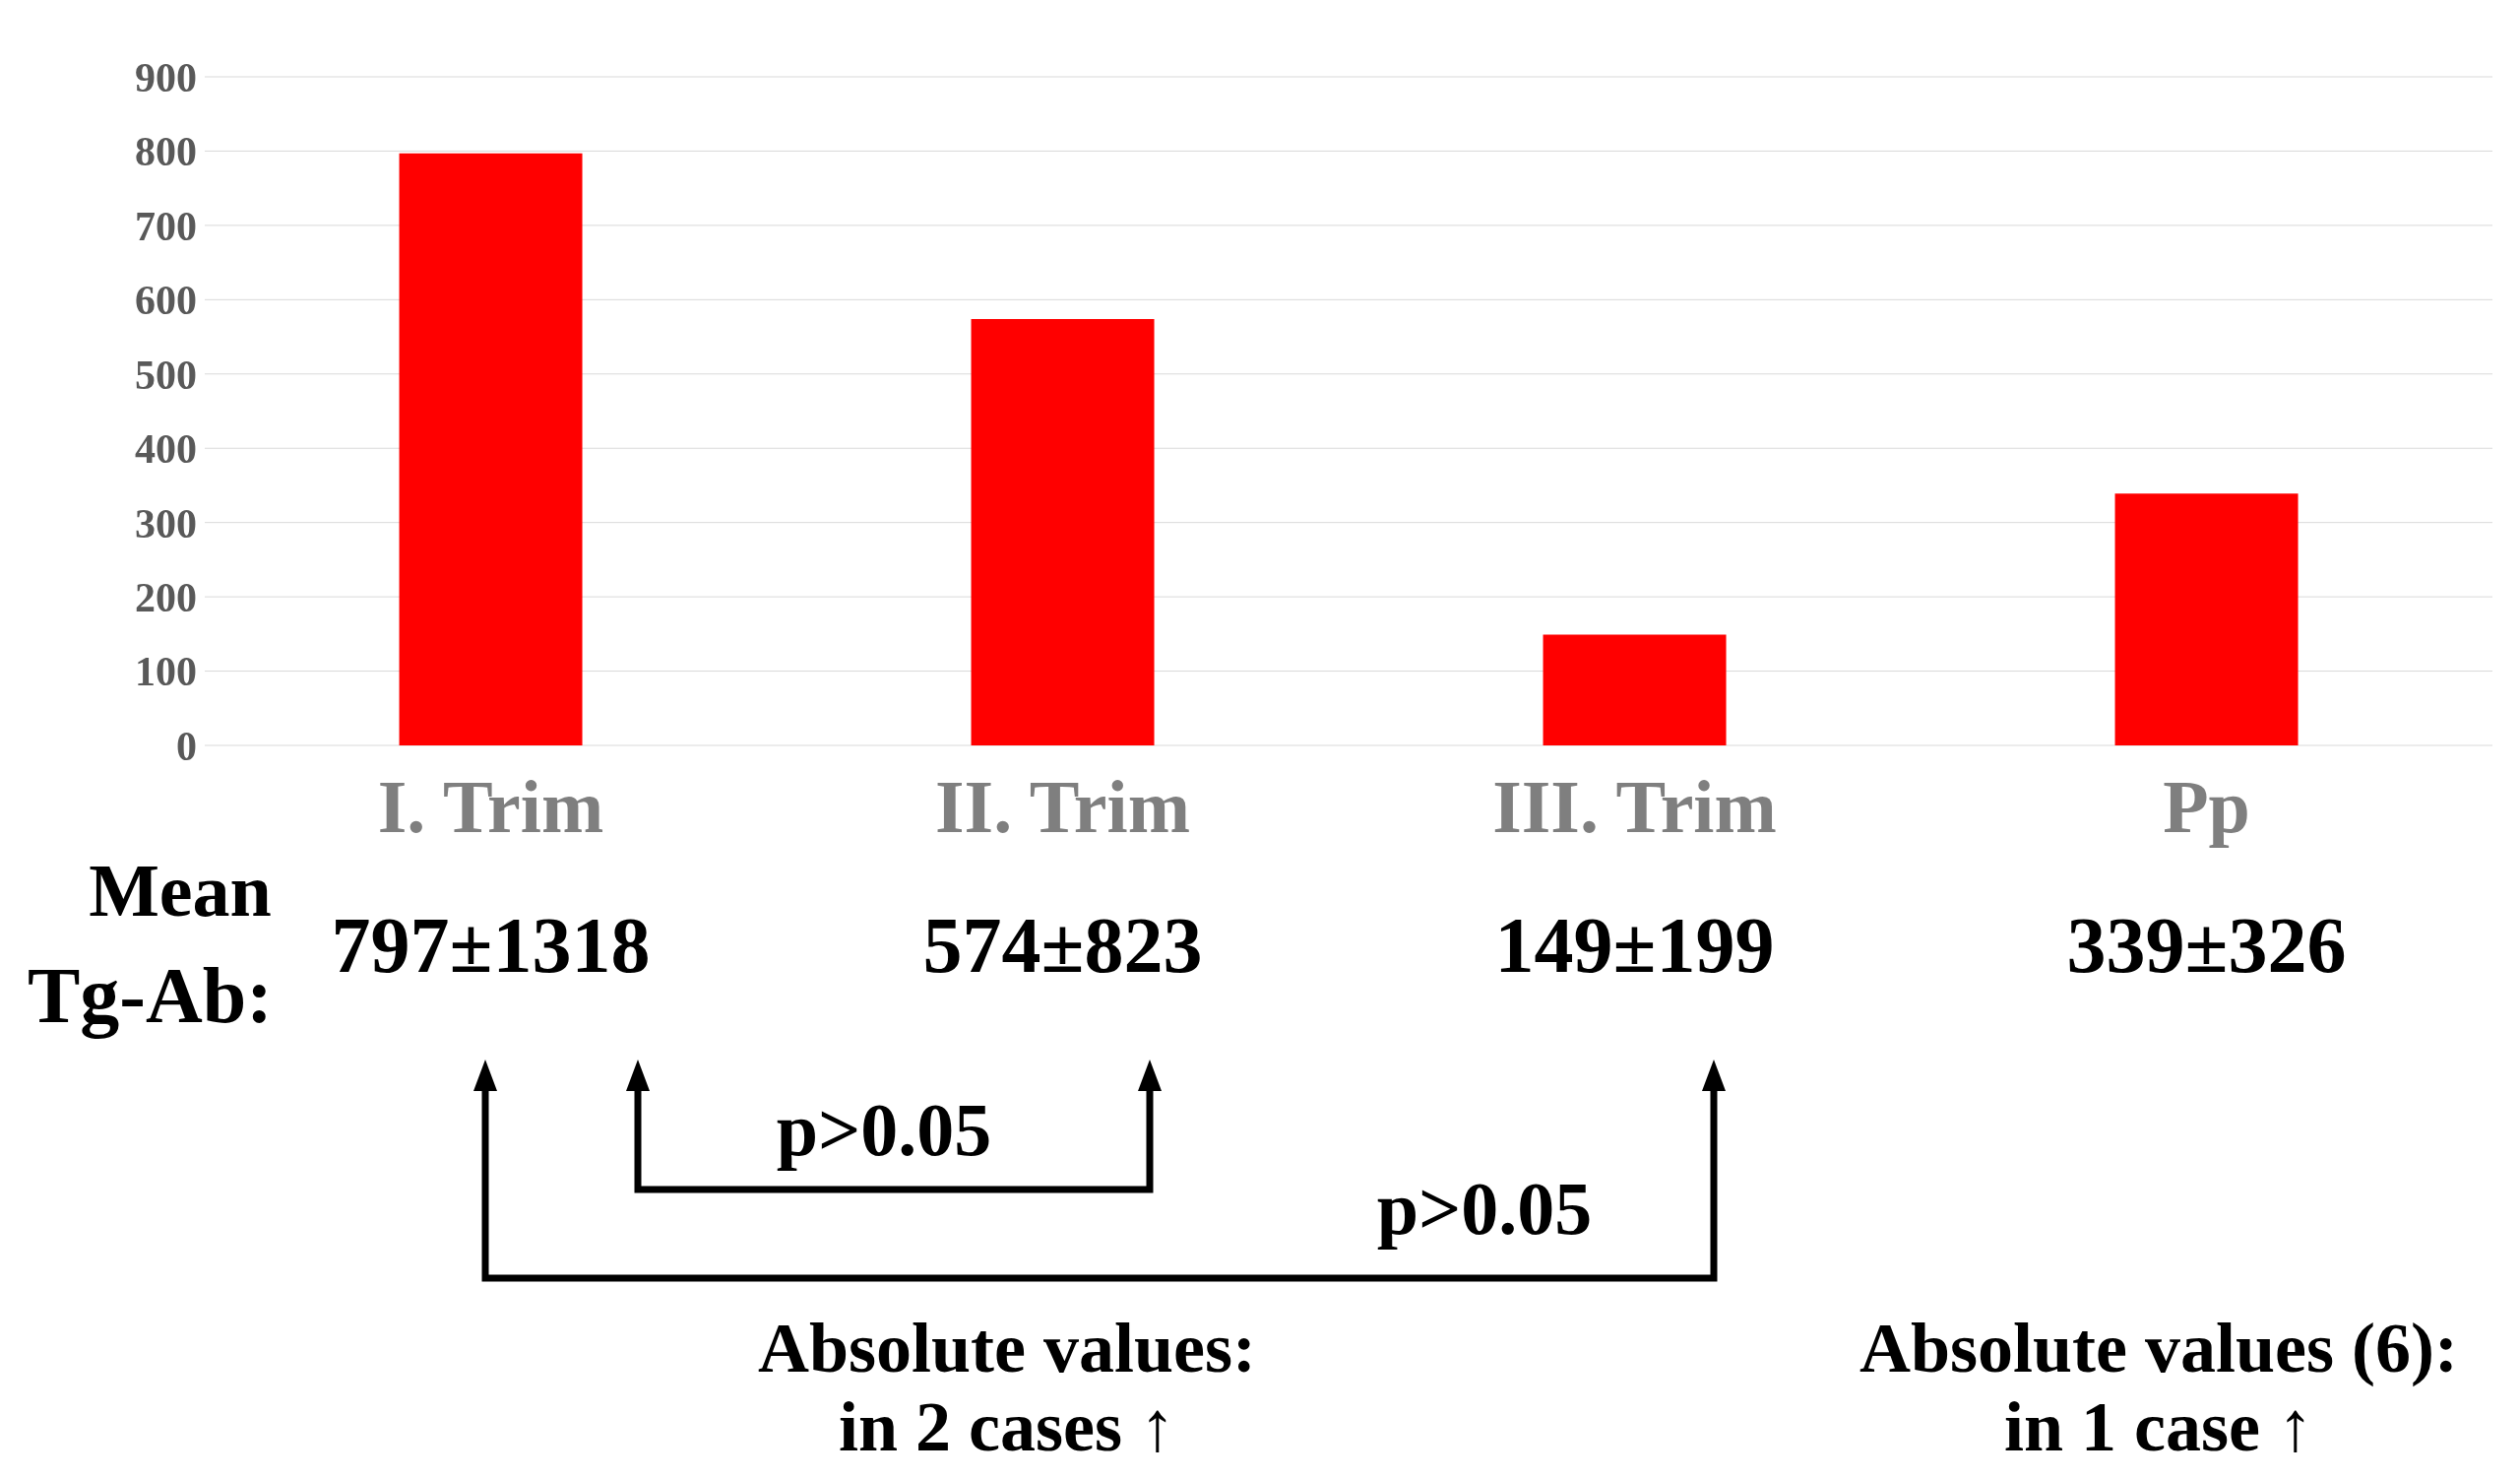 The image size is (2520, 1479). What do you see at coordinates (1634, 807) in the screenshot?
I see `x-tick-label: III. Trim` at bounding box center [1634, 807].